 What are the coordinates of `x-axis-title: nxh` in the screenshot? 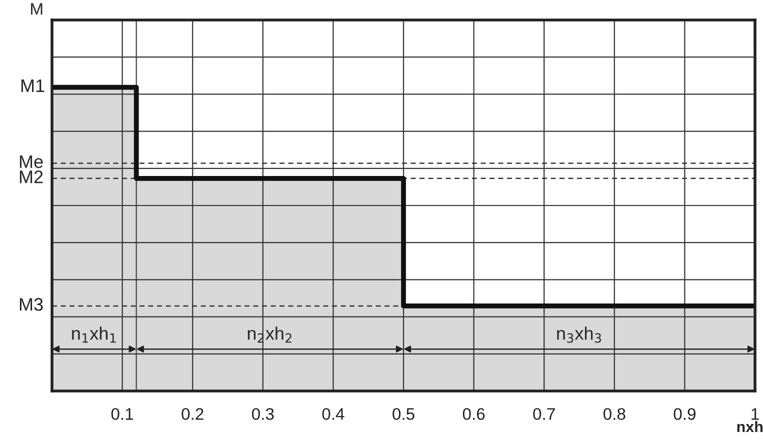 It's located at (749, 426).